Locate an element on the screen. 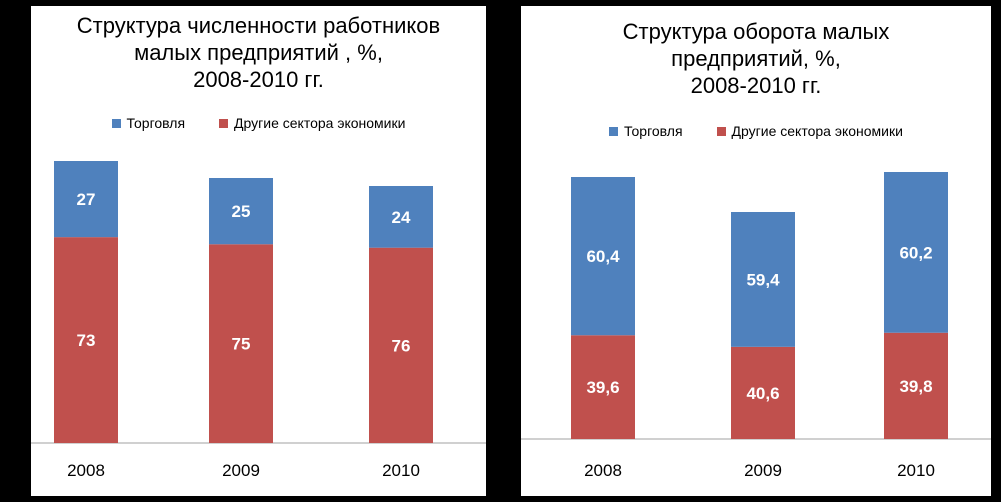 Image resolution: width=1001 pixels, height=502 pixels. data-label: 60,2 is located at coordinates (915, 252).